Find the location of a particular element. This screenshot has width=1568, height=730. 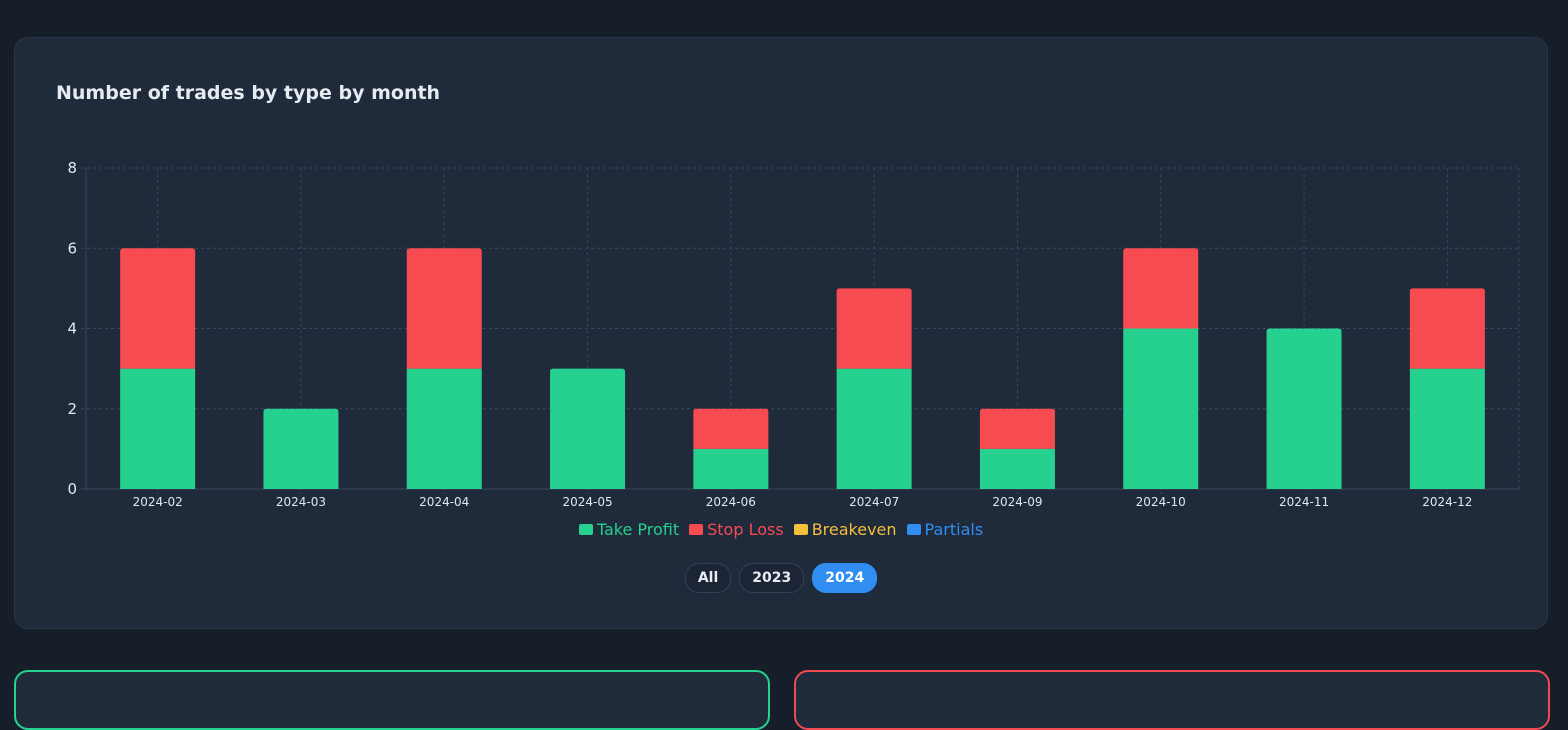

bar-2024-06-stop-loss is located at coordinates (731, 428).